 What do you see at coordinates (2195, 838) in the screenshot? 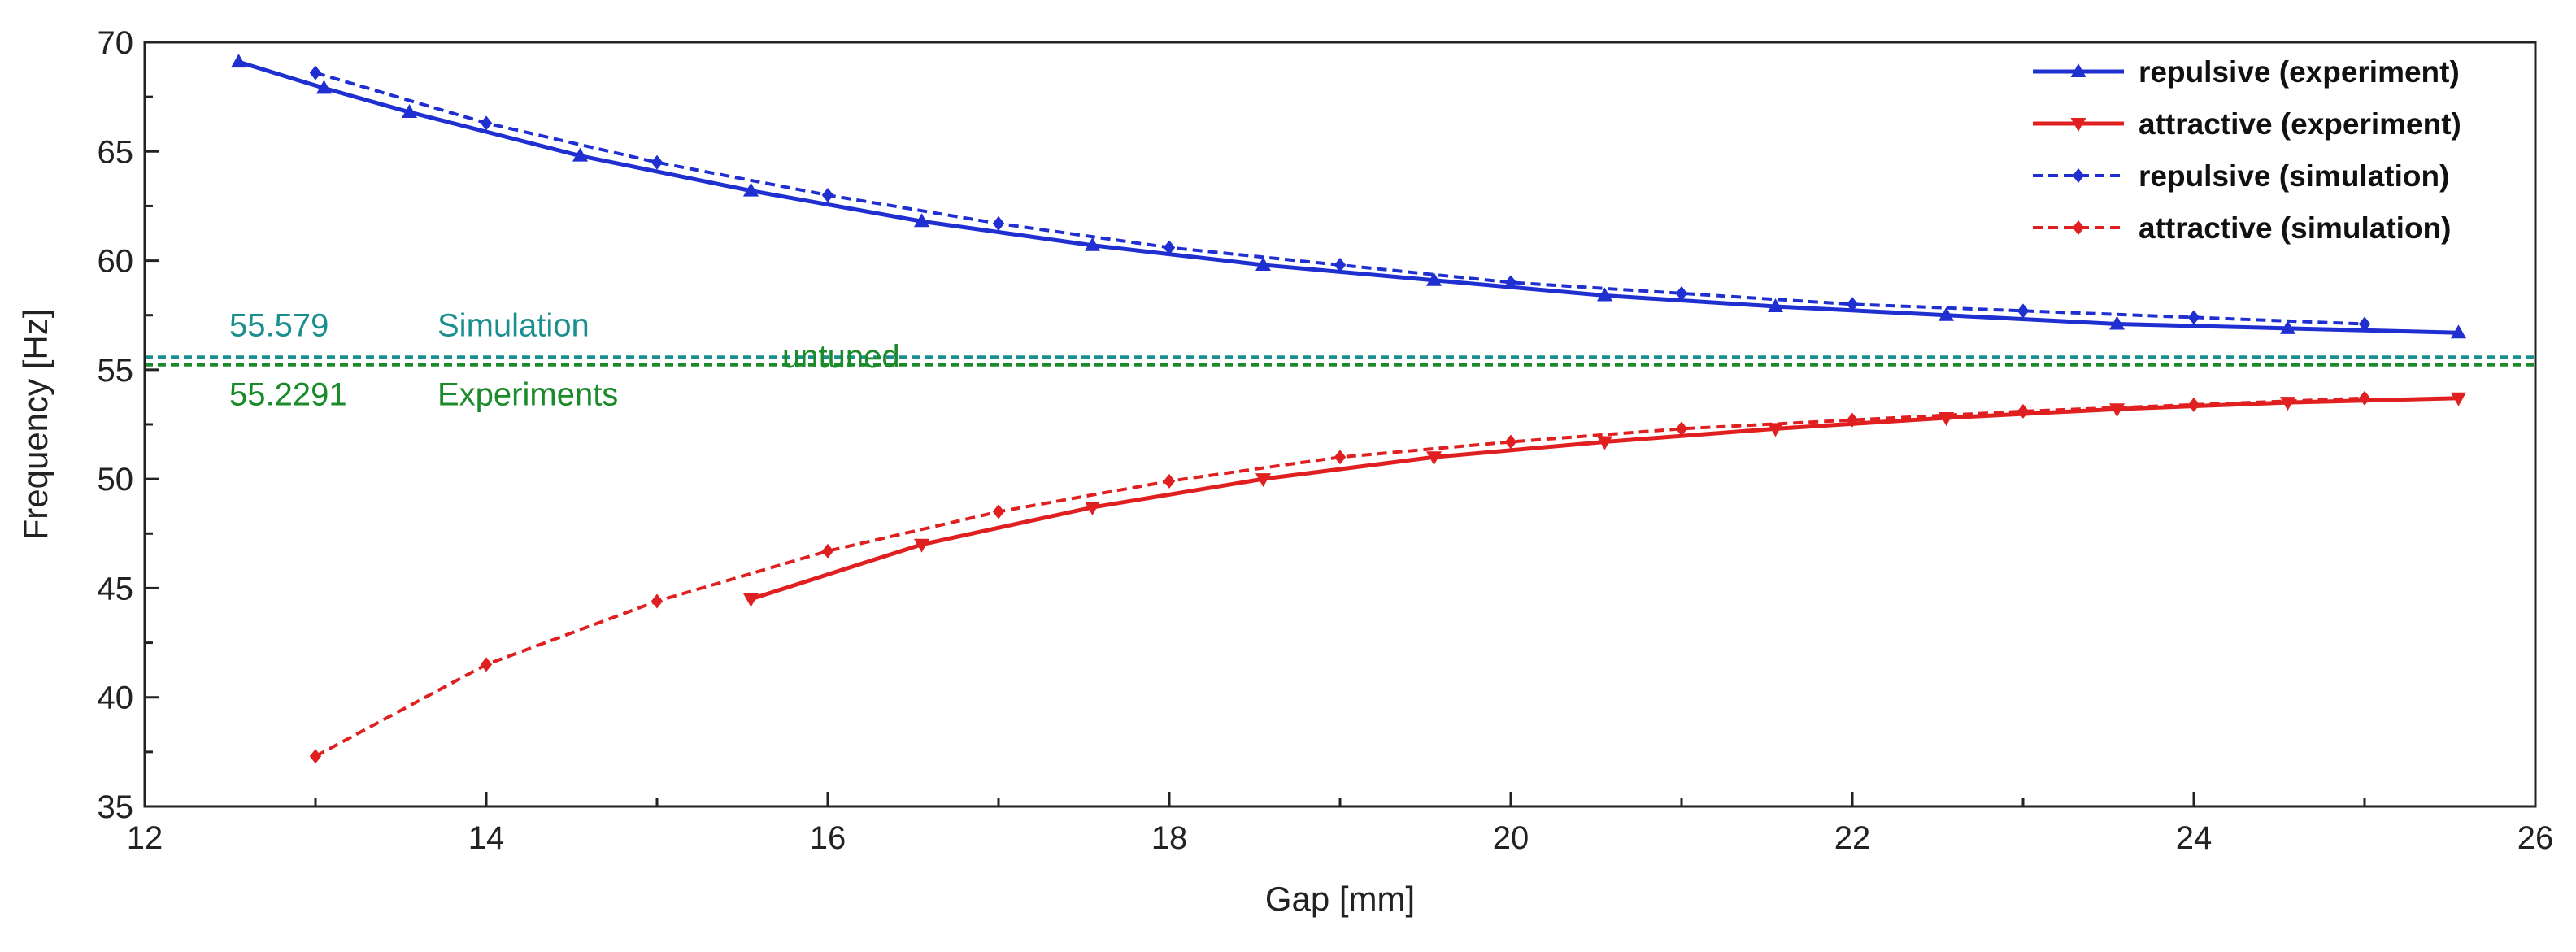
I see `x-tick-label: 24` at bounding box center [2195, 838].